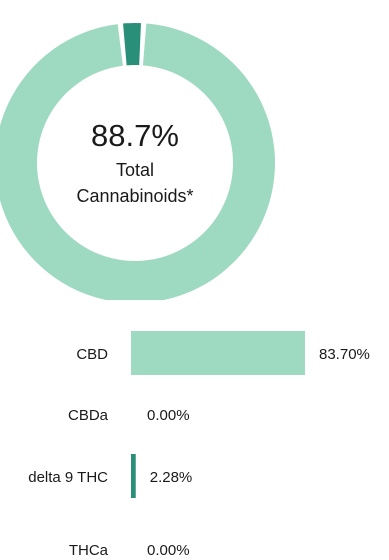  I want to click on bar-label-cbda: CBDa, so click(88, 415).